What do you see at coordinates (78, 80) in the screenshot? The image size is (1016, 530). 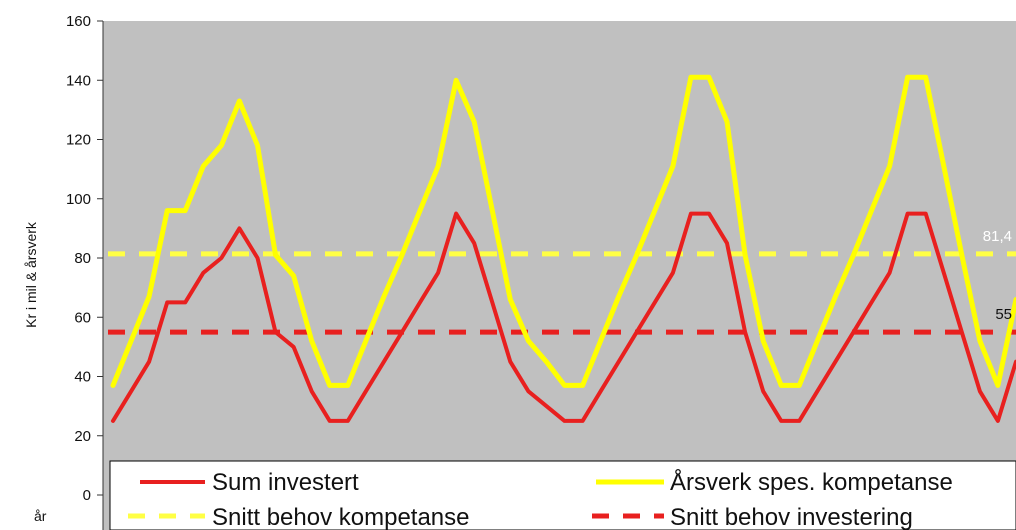 I see `y-tick-label: 140` at bounding box center [78, 80].